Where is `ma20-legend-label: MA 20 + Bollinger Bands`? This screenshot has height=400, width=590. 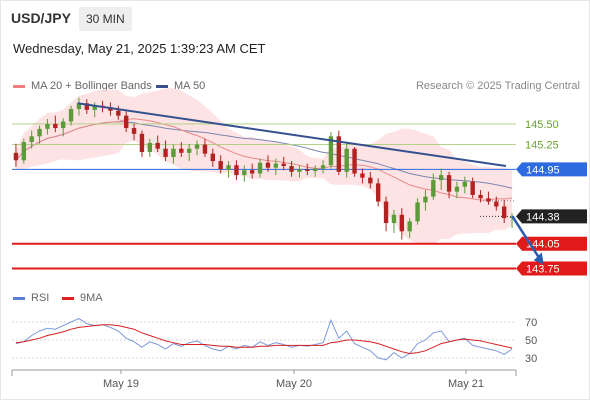 ma20-legend-label: MA 20 + Bollinger Bands is located at coordinates (91, 86).